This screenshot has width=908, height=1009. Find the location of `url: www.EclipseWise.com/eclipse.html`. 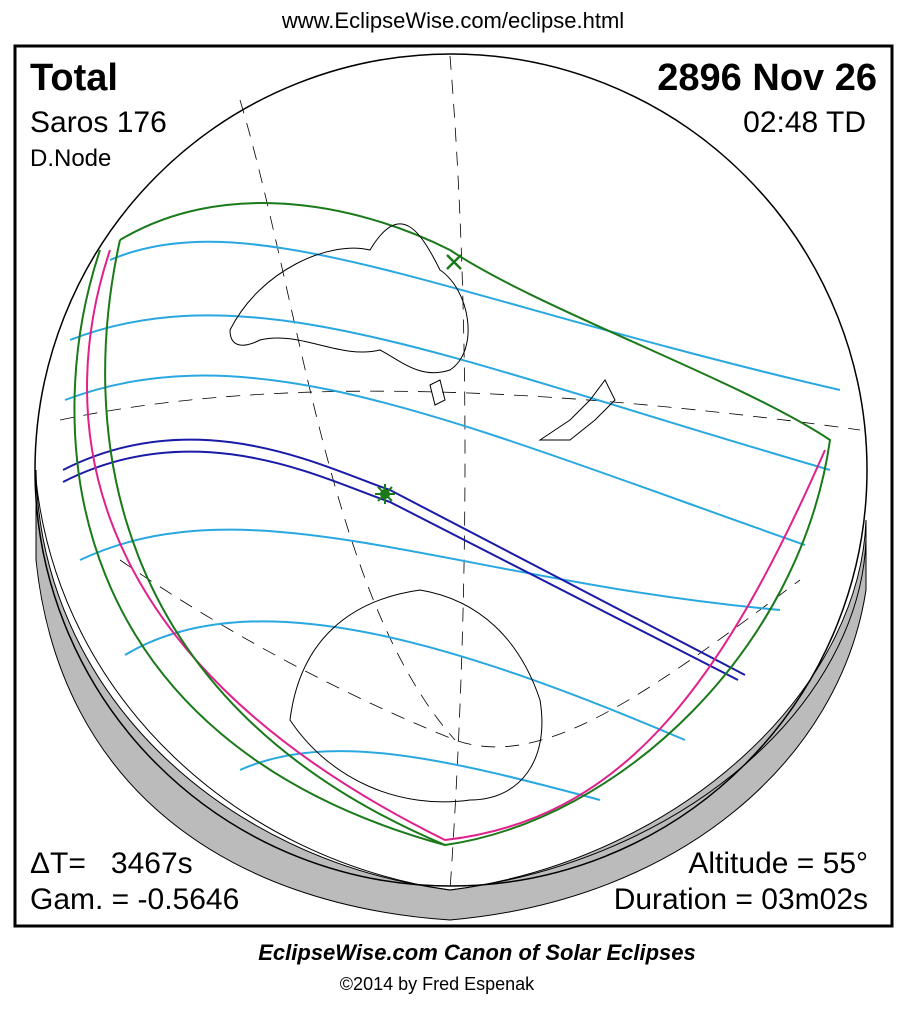

url: www.EclipseWise.com/eclipse.html is located at coordinates (452, 20).